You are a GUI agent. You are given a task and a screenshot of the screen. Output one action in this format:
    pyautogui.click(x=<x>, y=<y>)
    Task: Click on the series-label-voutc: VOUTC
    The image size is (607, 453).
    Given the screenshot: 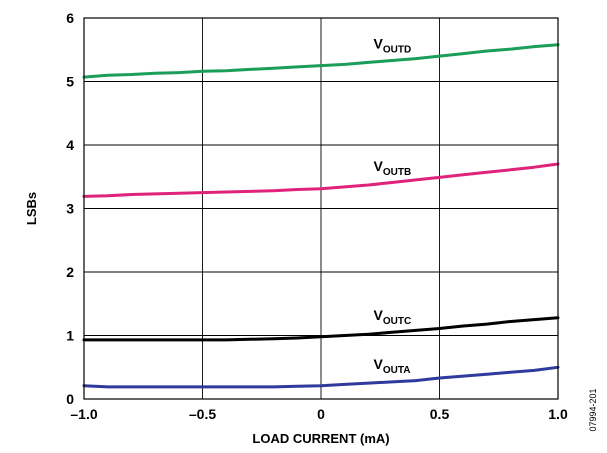 What is the action you would take?
    pyautogui.click(x=393, y=317)
    